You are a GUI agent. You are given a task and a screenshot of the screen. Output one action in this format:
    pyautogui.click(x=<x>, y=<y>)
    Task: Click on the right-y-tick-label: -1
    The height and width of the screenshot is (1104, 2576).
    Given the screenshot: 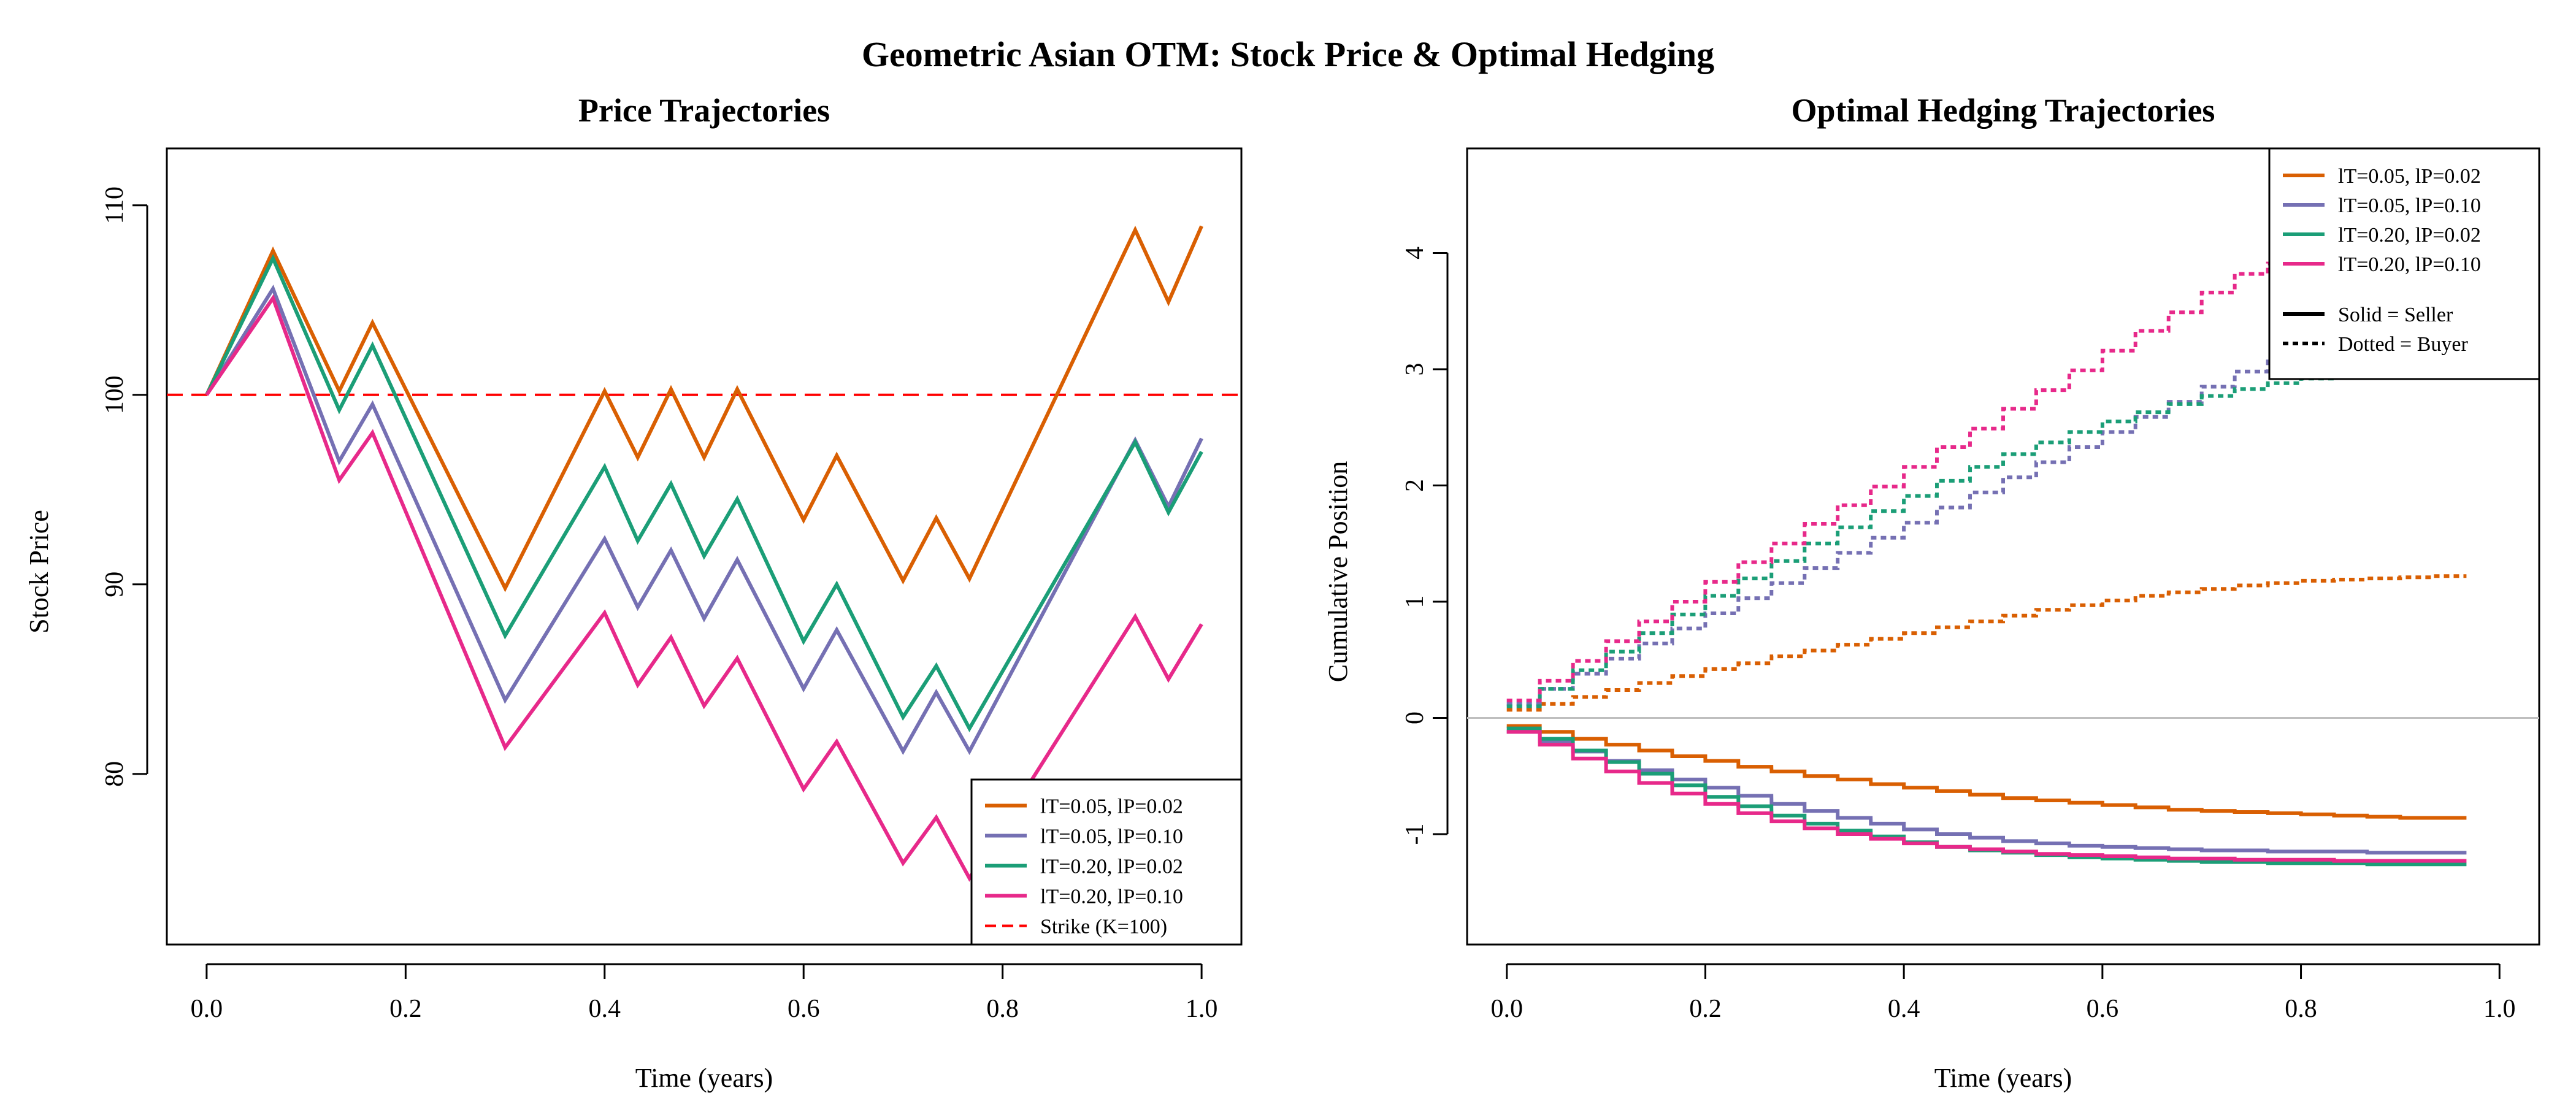 What is the action you would take?
    pyautogui.click(x=1415, y=834)
    